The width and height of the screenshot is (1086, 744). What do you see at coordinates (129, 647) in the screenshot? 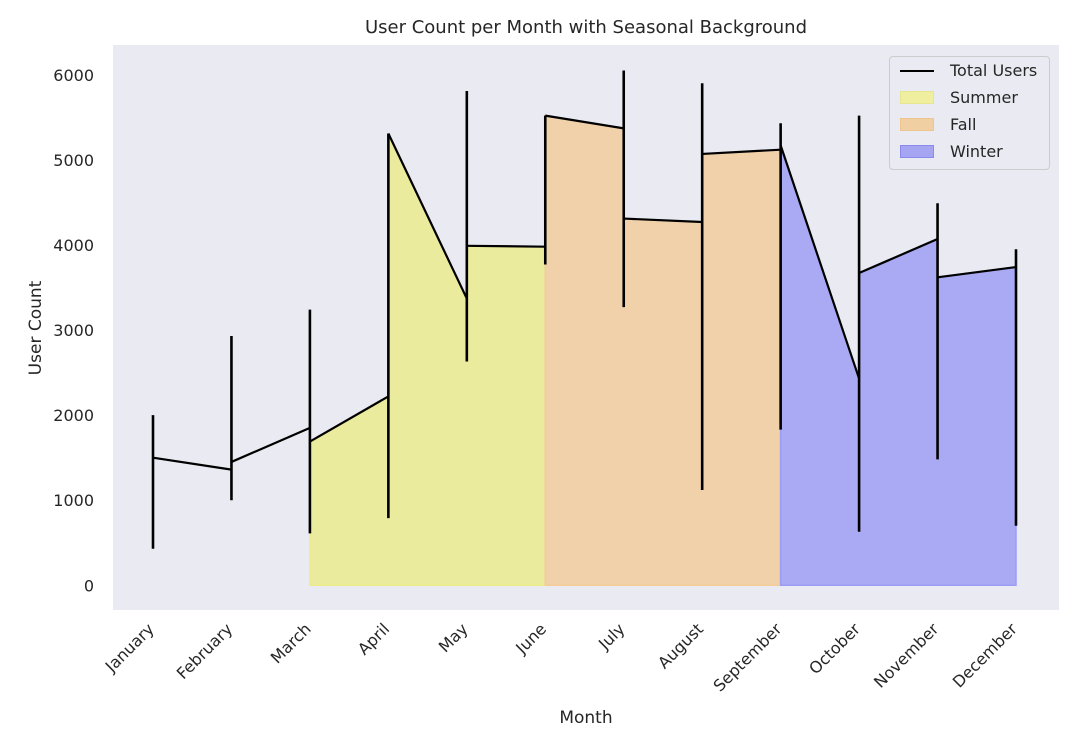
I see `x-tick-label-january: January` at bounding box center [129, 647].